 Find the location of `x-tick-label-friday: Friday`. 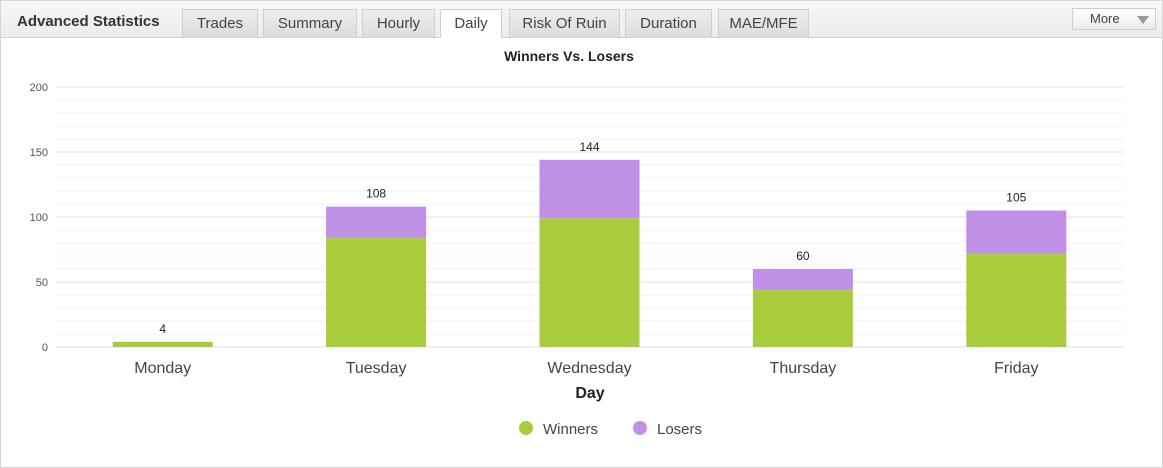

x-tick-label-friday: Friday is located at coordinates (1016, 368).